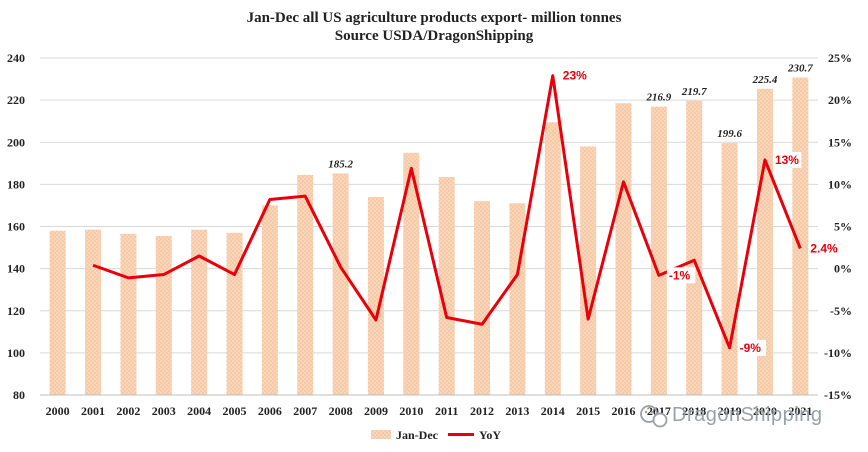 Image resolution: width=868 pixels, height=452 pixels. I want to click on bar-data-label: 219.7, so click(694, 92).